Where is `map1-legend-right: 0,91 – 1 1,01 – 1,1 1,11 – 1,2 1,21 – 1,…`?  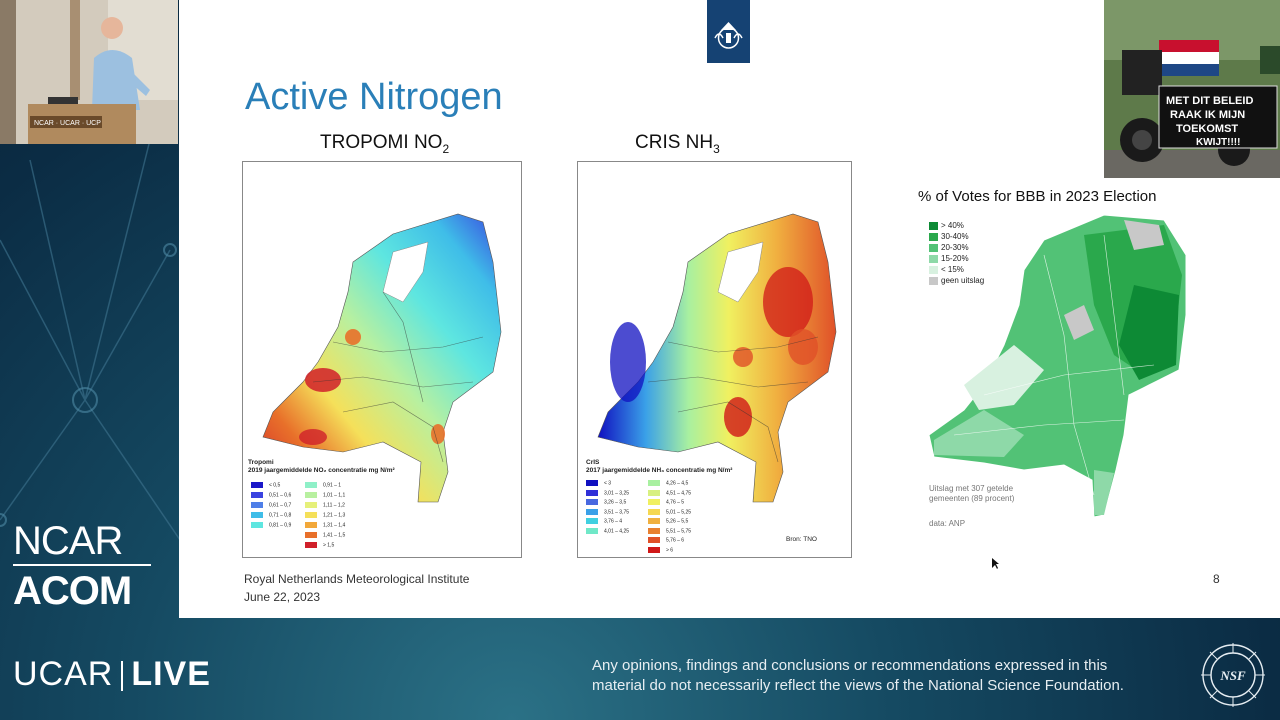 map1-legend-right: 0,91 – 1 1,01 – 1,1 1,11 – 1,2 1,21 – 1,… is located at coordinates (325, 517).